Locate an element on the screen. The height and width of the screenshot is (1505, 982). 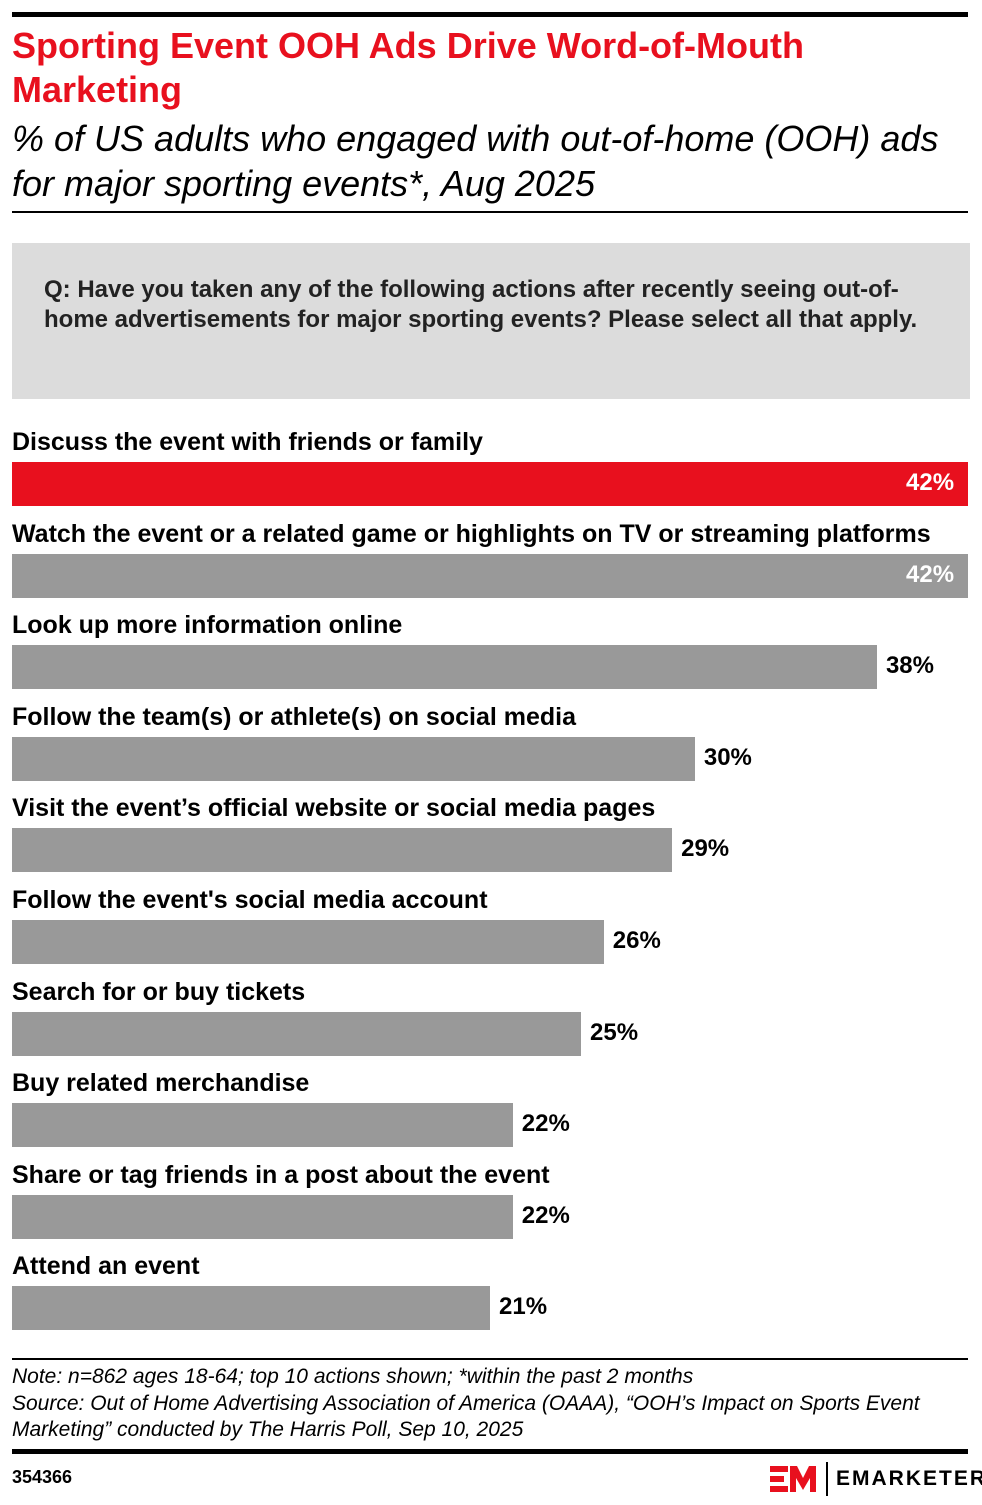
value-label: 30% is located at coordinates (727, 757).